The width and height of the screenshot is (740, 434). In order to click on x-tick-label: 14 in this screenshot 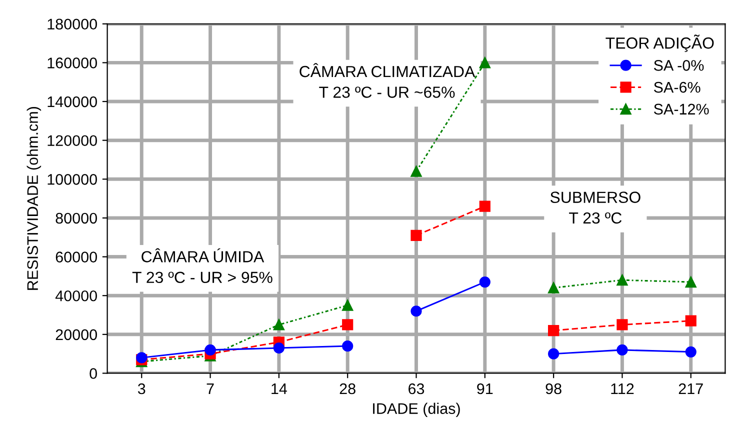, I will do `click(279, 389)`.